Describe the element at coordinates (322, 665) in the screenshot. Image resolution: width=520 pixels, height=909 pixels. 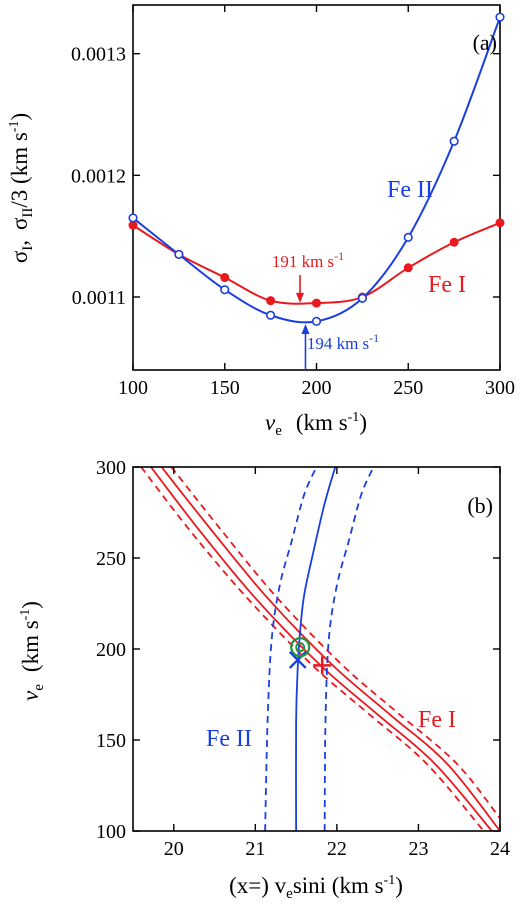
I see `marker-fe1-solution` at that location.